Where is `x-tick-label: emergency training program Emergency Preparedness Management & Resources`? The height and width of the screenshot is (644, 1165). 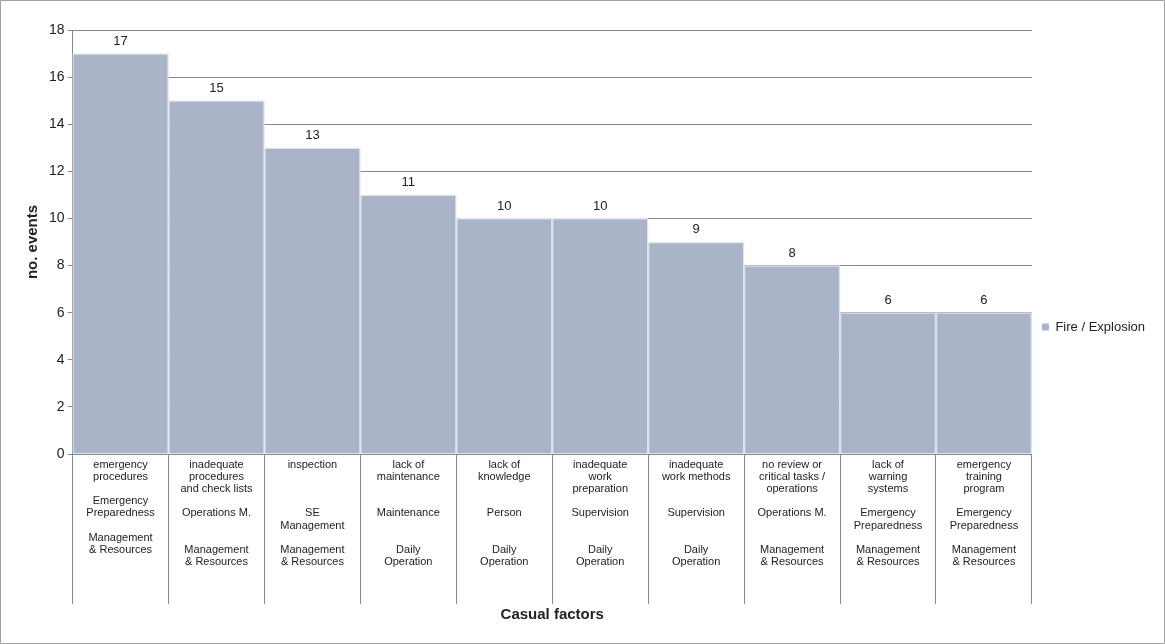
x-tick-label: emergency training program Emergency Preparedness Management & Resources is located at coordinates (984, 512).